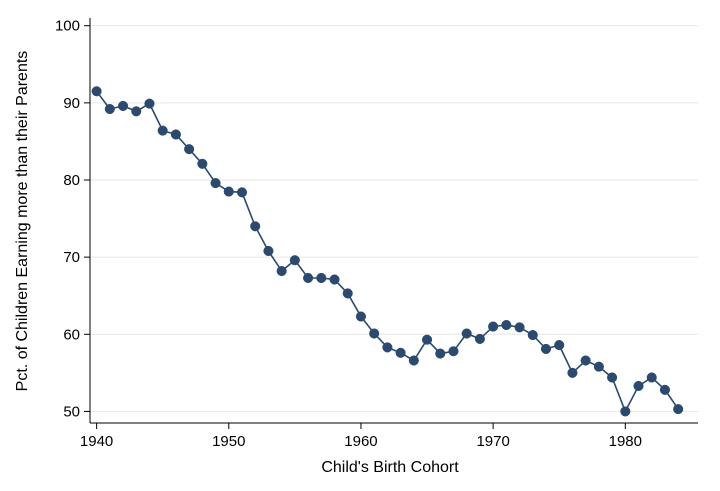 Image resolution: width=720 pixels, height=491 pixels. What do you see at coordinates (321, 278) in the screenshot?
I see `data-point-1957` at bounding box center [321, 278].